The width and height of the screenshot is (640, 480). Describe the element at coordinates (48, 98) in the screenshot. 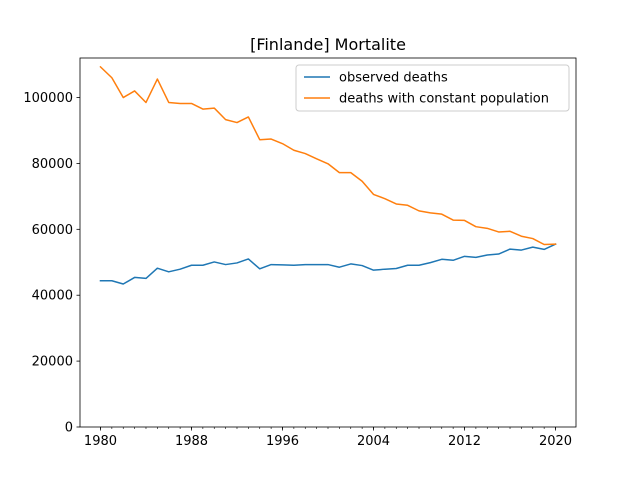

I see `y-tick-label: 100000` at that location.